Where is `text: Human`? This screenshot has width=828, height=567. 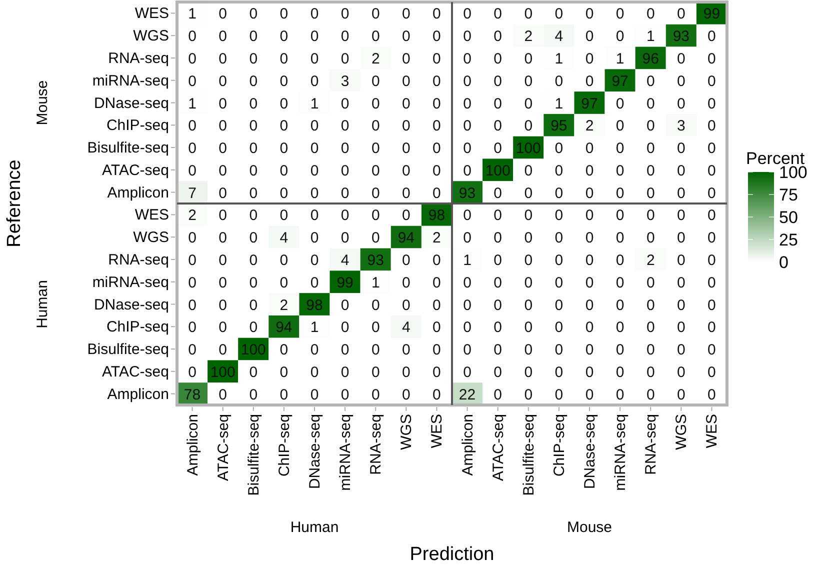
text: Human is located at coordinates (314, 527).